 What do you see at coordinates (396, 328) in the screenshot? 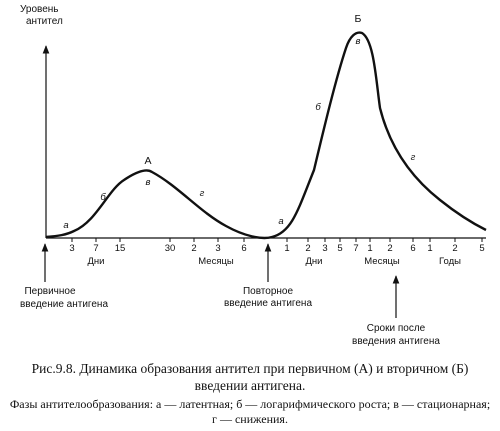
I see `after-injection-label-line1: Сроки после` at bounding box center [396, 328].